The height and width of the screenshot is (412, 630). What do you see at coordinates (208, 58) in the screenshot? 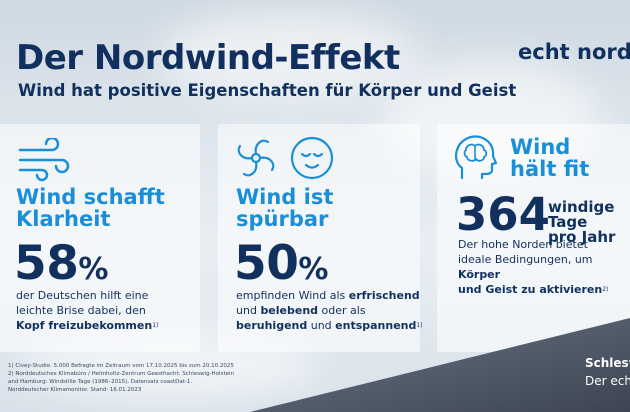
I see `page-title: Der Nordwind-Effekt` at bounding box center [208, 58].